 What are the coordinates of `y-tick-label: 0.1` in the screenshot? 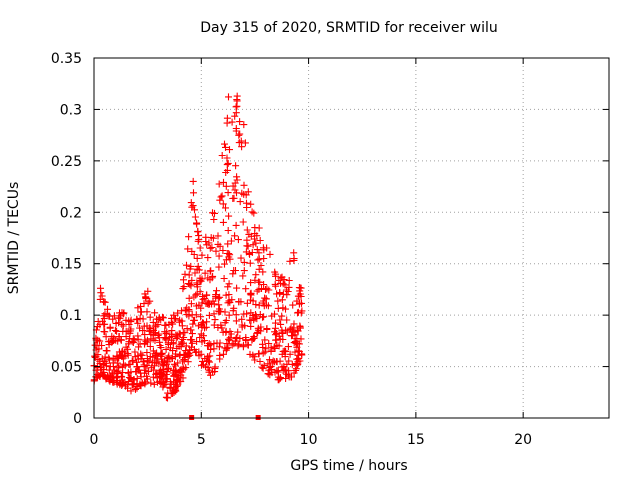 It's located at (71, 316).